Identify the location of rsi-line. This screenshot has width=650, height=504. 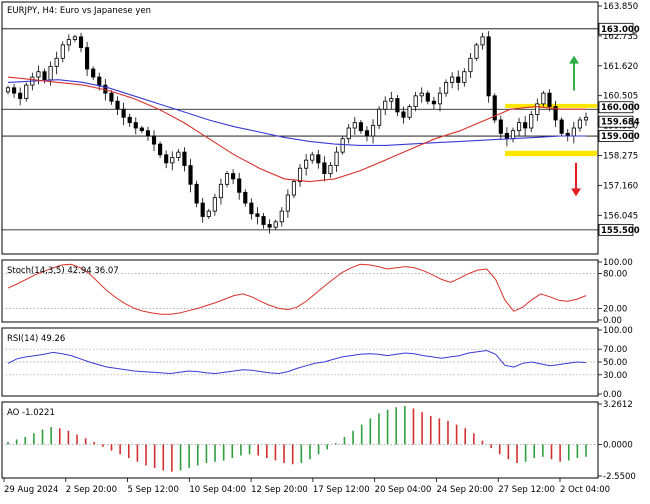
(297, 362).